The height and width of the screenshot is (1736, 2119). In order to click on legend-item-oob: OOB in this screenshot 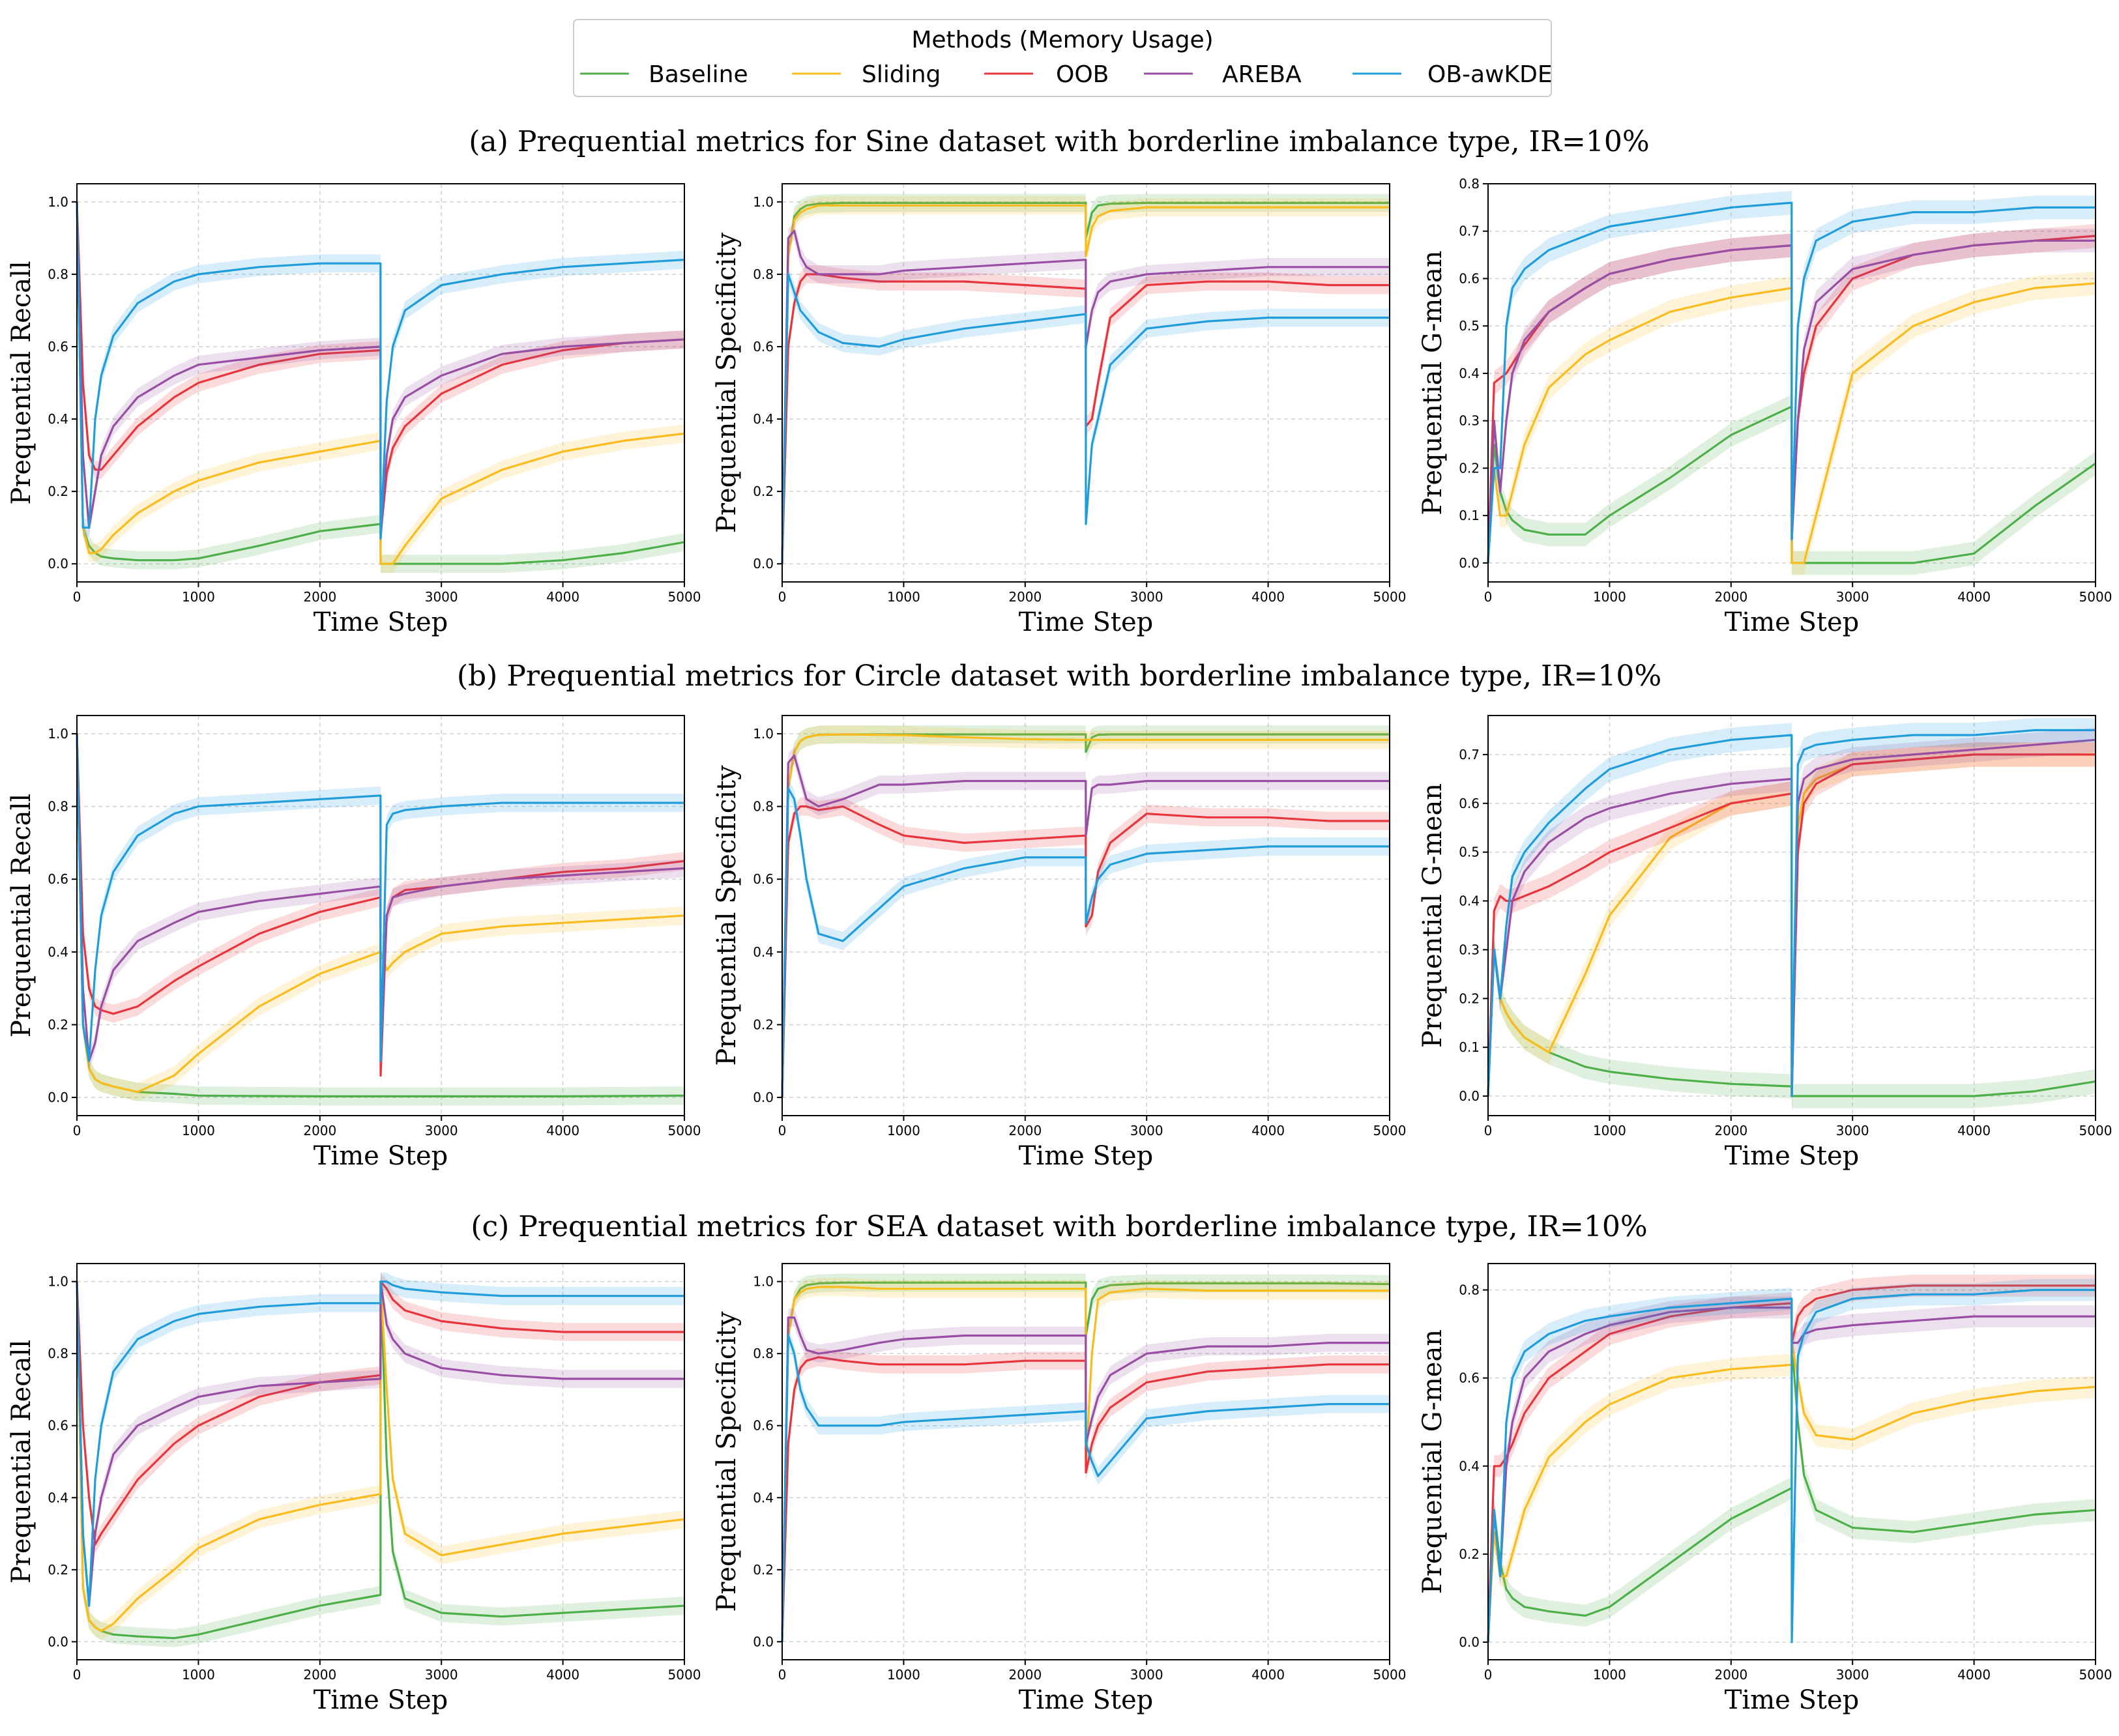, I will do `click(1046, 74)`.